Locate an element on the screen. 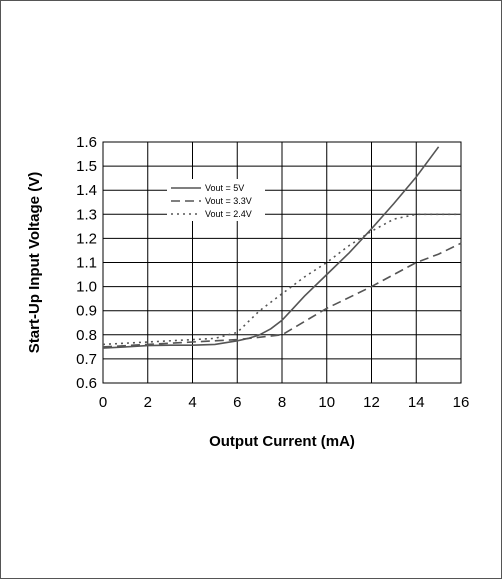 The image size is (502, 579). x-tick-label: 2 is located at coordinates (148, 402).